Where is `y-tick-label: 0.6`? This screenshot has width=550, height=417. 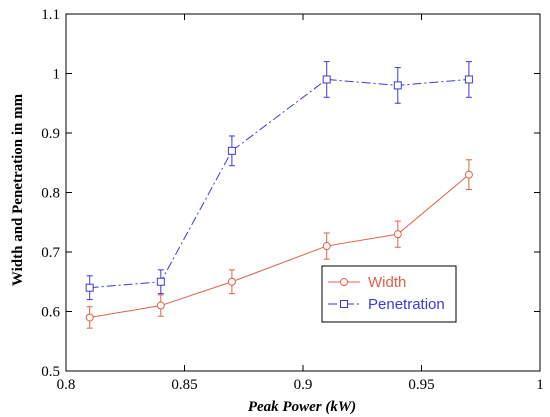 y-tick-label: 0.6 is located at coordinates (50, 313).